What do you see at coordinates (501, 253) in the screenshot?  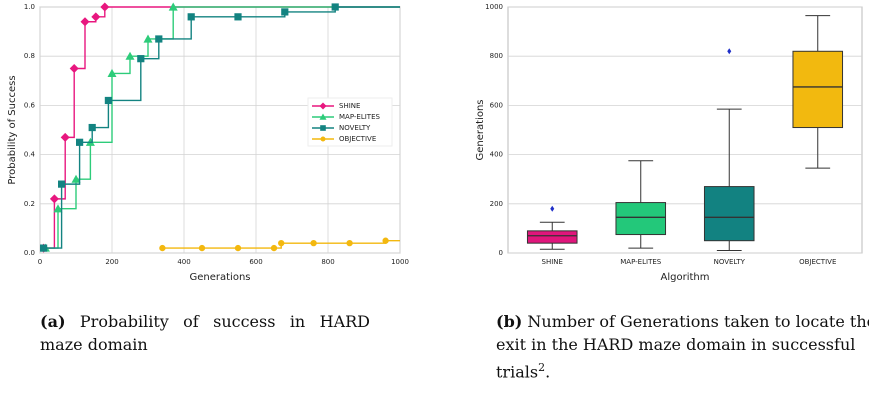 I see `y-tick-label: 0` at bounding box center [501, 253].